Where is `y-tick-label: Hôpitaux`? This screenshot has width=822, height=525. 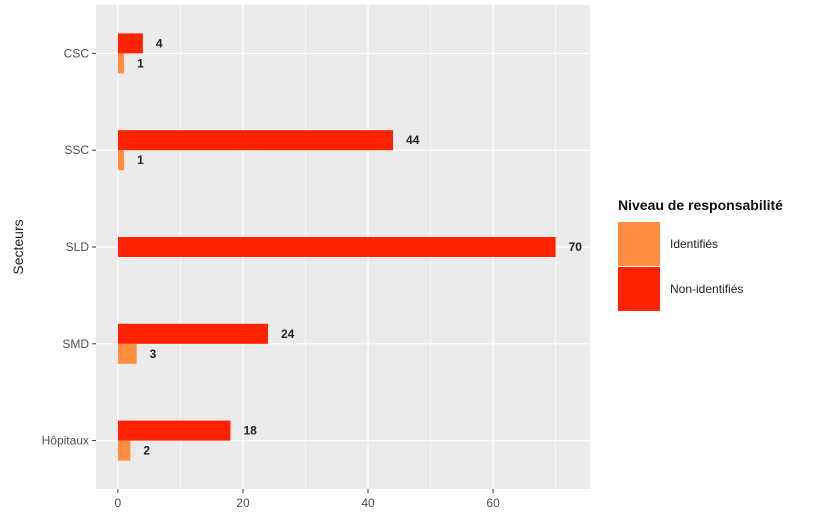
y-tick-label: Hôpitaux is located at coordinates (65, 441).